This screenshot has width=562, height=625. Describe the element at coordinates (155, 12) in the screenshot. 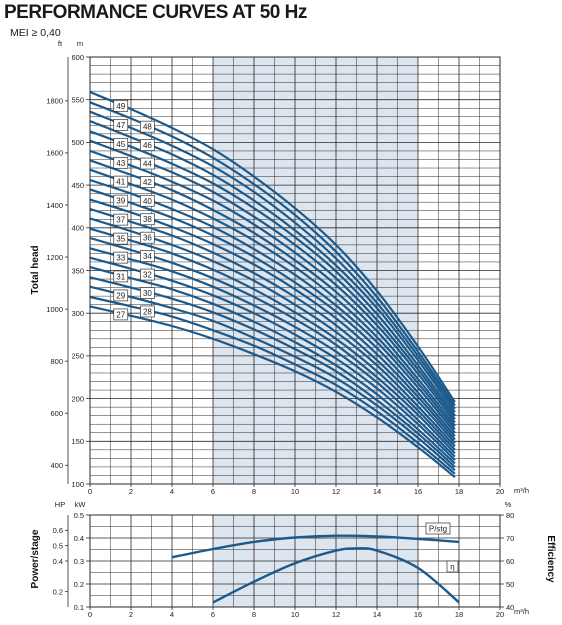

I see `page-title: PERFORMANCE CURVES AT 50 Hz` at that location.